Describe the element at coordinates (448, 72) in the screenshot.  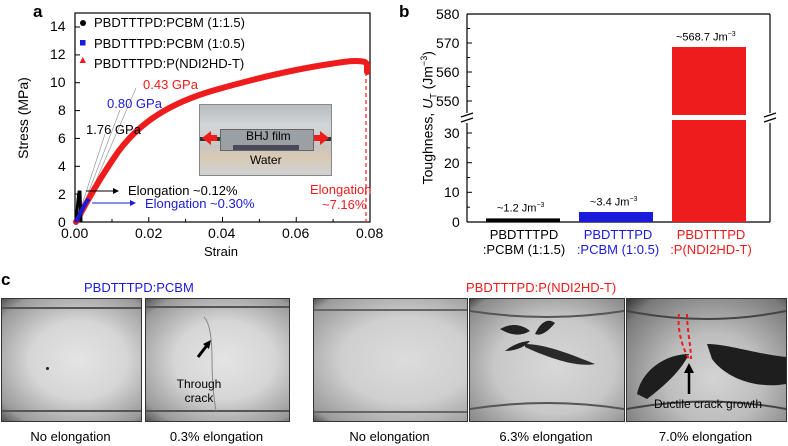
I see `y-tick-b-560: 560` at that location.